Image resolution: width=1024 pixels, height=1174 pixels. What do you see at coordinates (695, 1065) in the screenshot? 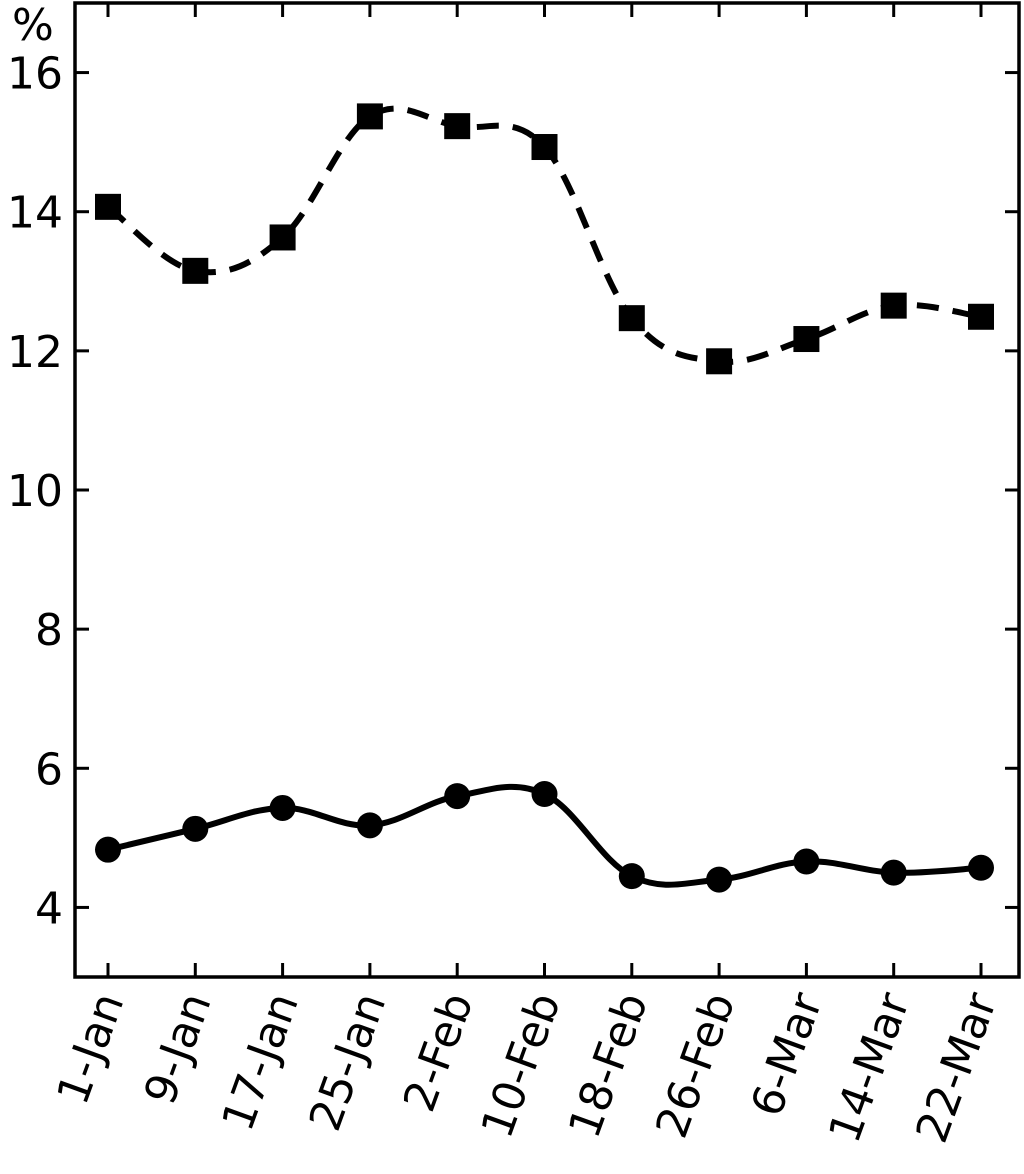
I see `x-tick-label: 26-Feb` at bounding box center [695, 1065].